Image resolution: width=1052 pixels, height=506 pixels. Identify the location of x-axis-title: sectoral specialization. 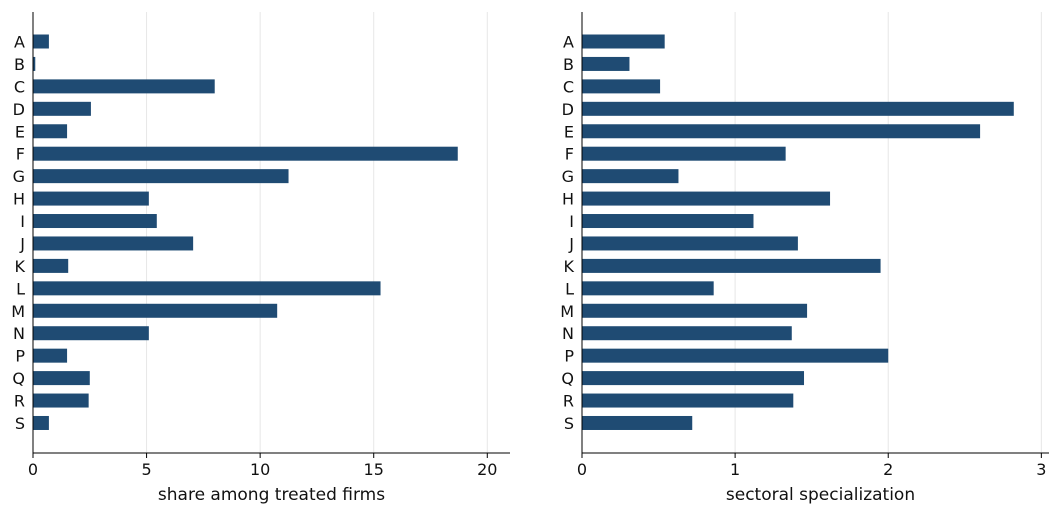
(820, 495).